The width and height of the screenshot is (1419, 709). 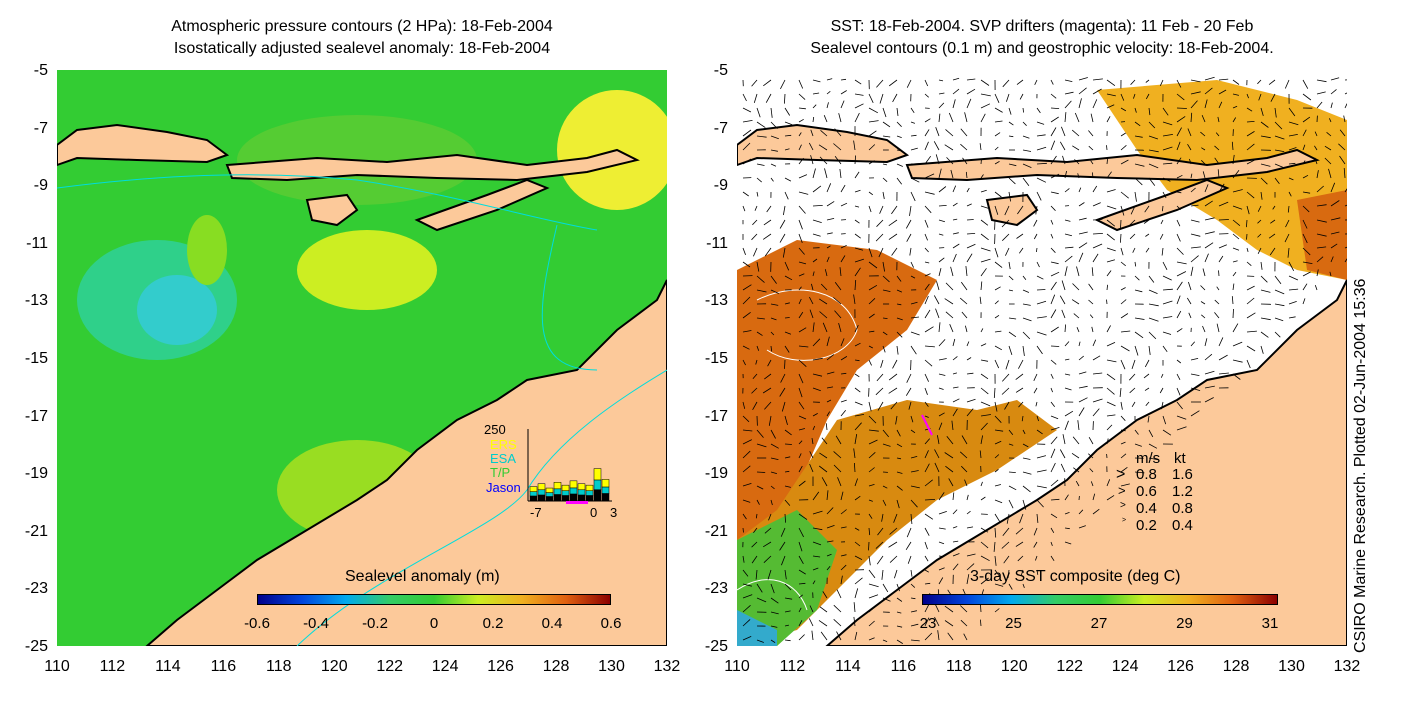 What do you see at coordinates (959, 666) in the screenshot?
I see `right-xtick: 118` at bounding box center [959, 666].